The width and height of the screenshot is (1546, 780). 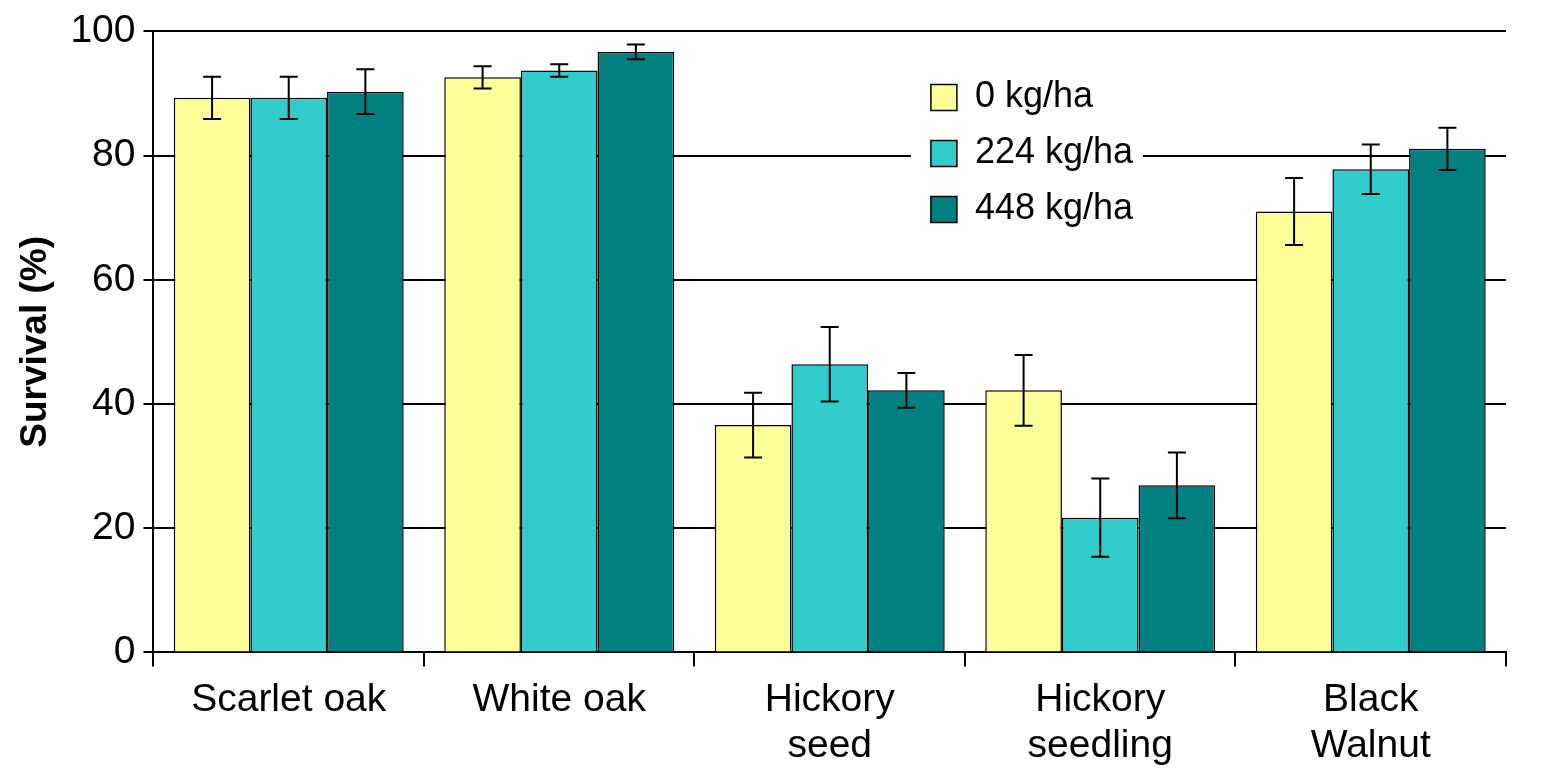 What do you see at coordinates (559, 697) in the screenshot?
I see `x-tick-label: White oak` at bounding box center [559, 697].